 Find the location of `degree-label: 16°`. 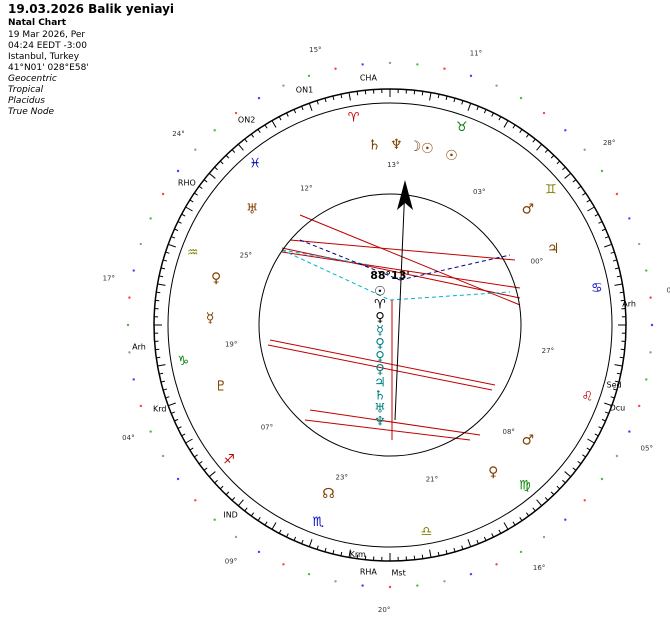

degree-label: 16° is located at coordinates (539, 568).